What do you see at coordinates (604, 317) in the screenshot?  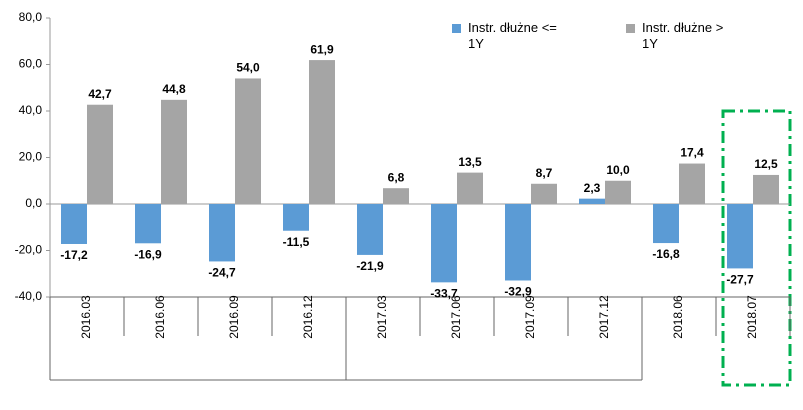 I see `x-tick-label: 2017.12` at bounding box center [604, 317].